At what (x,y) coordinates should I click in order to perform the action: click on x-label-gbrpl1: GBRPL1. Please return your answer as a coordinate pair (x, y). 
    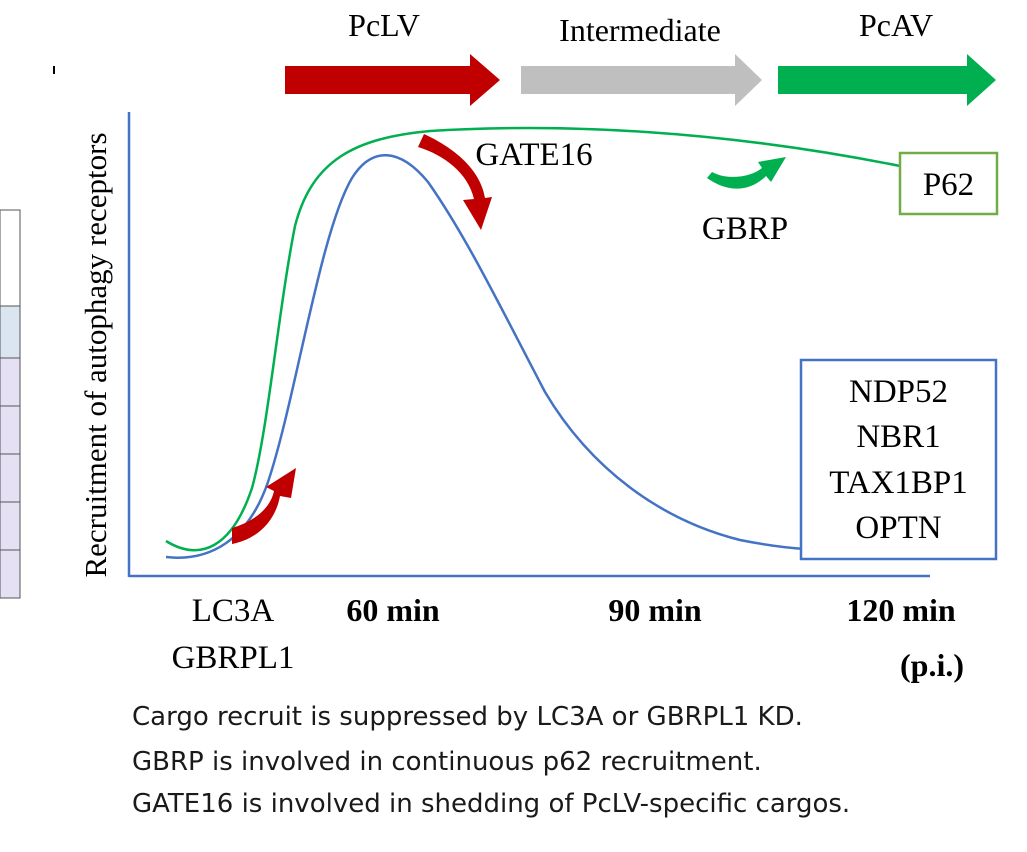
    Looking at the image, I should click on (233, 658).